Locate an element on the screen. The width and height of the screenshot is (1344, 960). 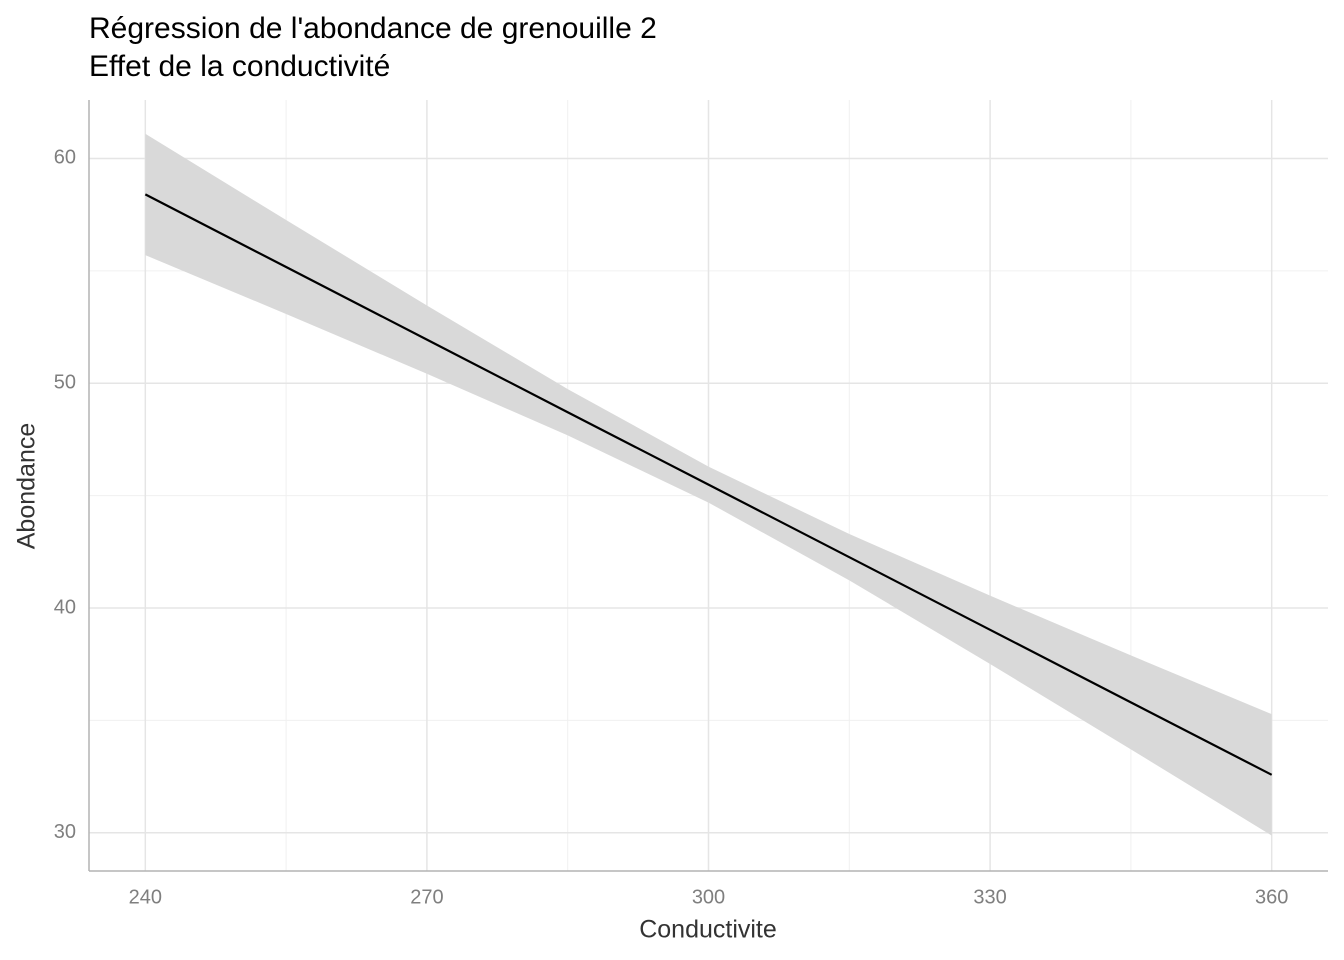
x-tick-label: 300 is located at coordinates (708, 897).